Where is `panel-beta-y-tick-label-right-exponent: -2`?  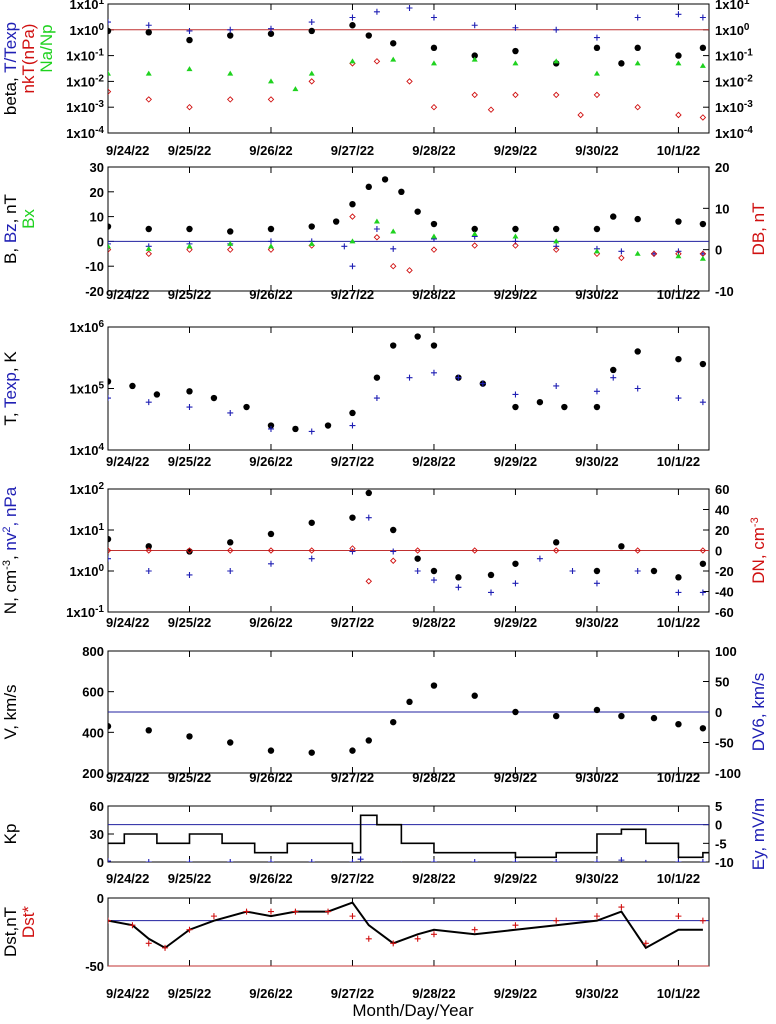 panel-beta-y-tick-label-right-exponent: -2 is located at coordinates (748, 78).